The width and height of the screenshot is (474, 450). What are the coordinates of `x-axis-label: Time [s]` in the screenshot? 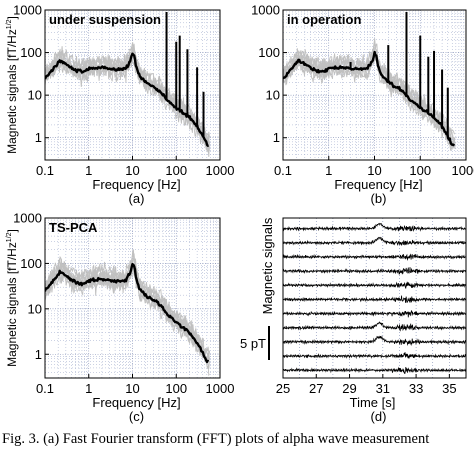 It's located at (373, 402).